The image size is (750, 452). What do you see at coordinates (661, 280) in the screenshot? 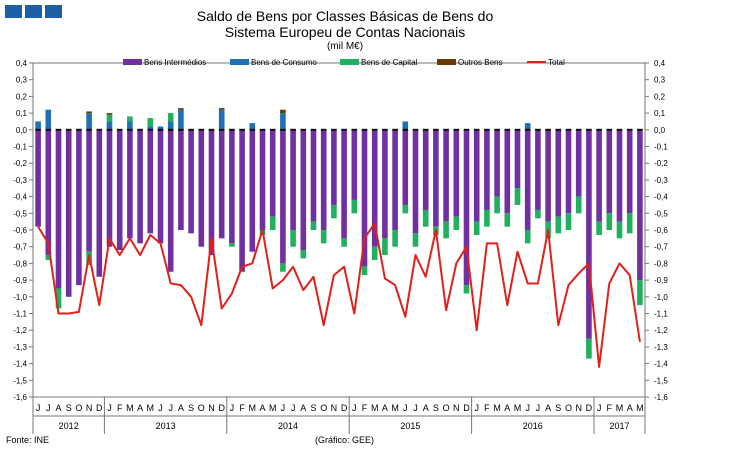
I see `y-tick-label-right: -0,9` at bounding box center [661, 280].